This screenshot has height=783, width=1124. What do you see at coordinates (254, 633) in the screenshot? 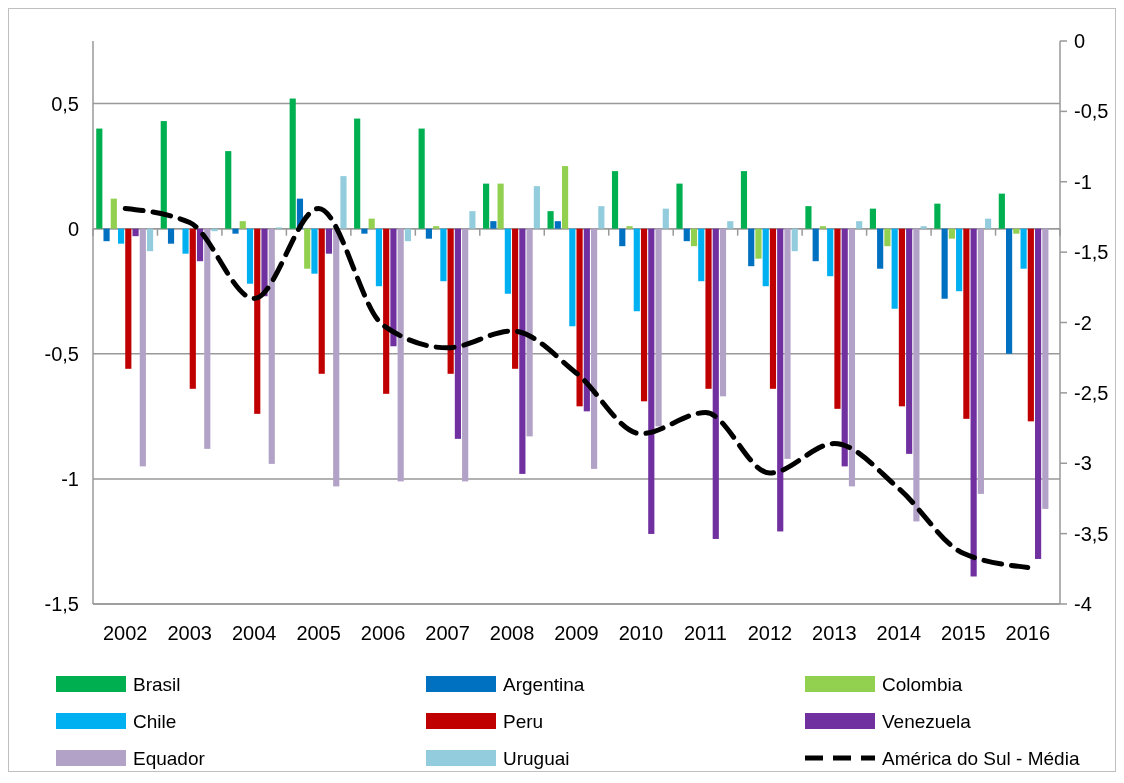
I see `x-tick-label: 2004` at bounding box center [254, 633].